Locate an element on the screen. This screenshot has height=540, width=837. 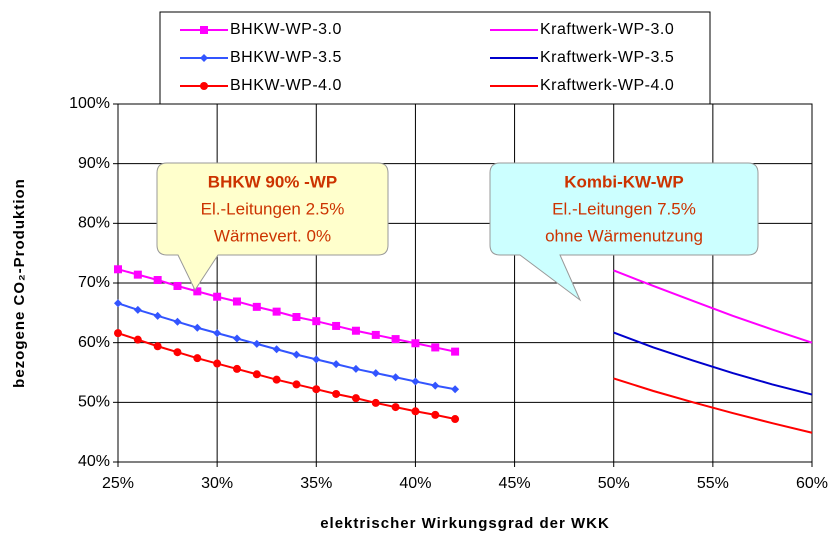
callout-text: El.-Leitungen 2.5% is located at coordinates (273, 208).